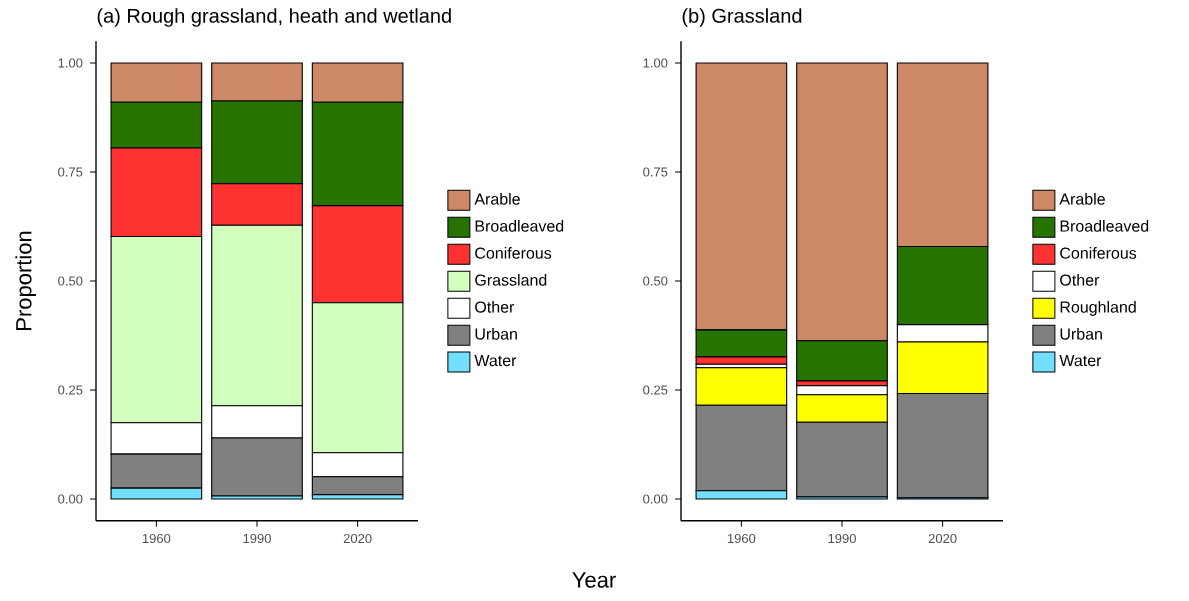 Image resolution: width=1189 pixels, height=601 pixels. I want to click on chart-title: (a) Rough grassland, heath and wetland, so click(274, 17).